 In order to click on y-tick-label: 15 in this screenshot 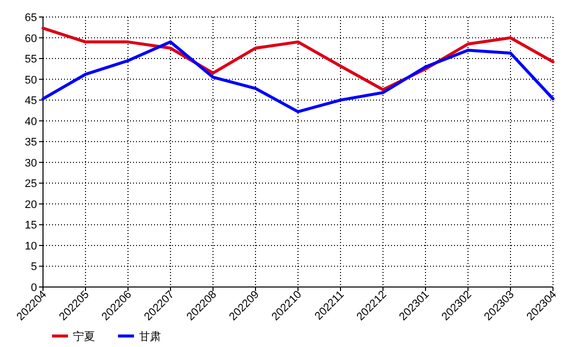, I will do `click(30, 226)`.